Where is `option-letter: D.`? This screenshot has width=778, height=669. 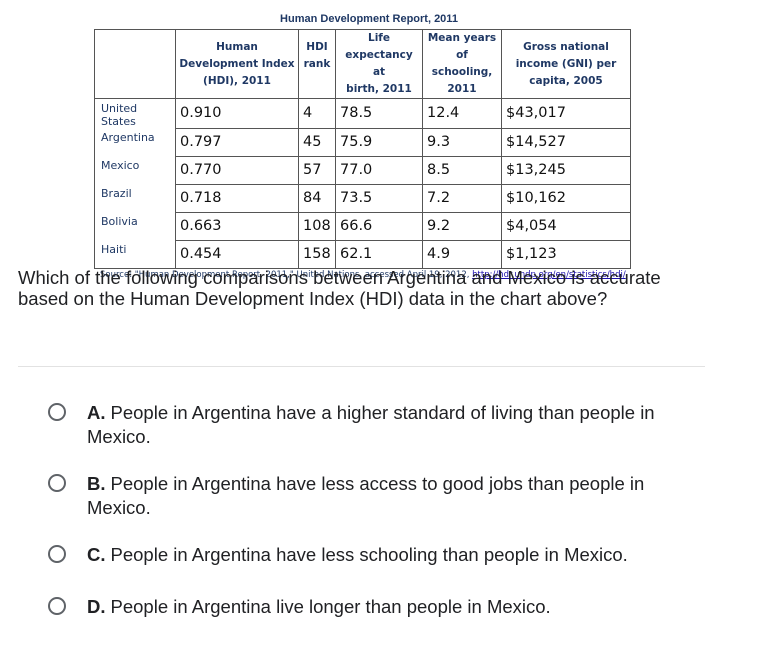 option-letter: D. is located at coordinates (96, 606).